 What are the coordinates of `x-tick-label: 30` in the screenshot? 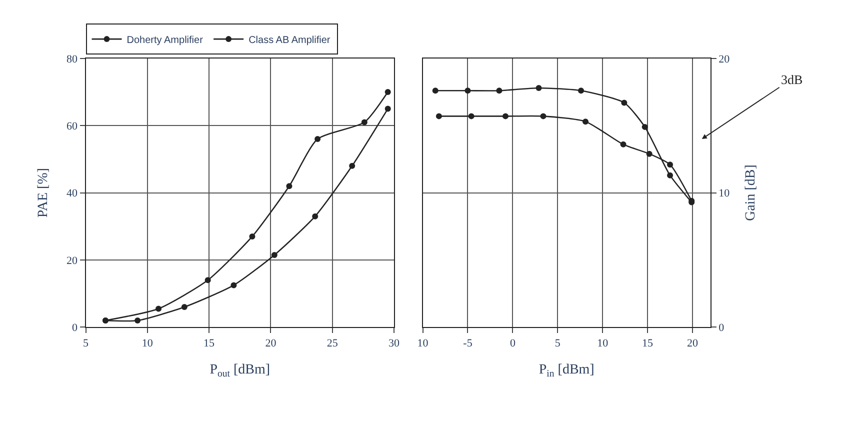 It's located at (394, 343).